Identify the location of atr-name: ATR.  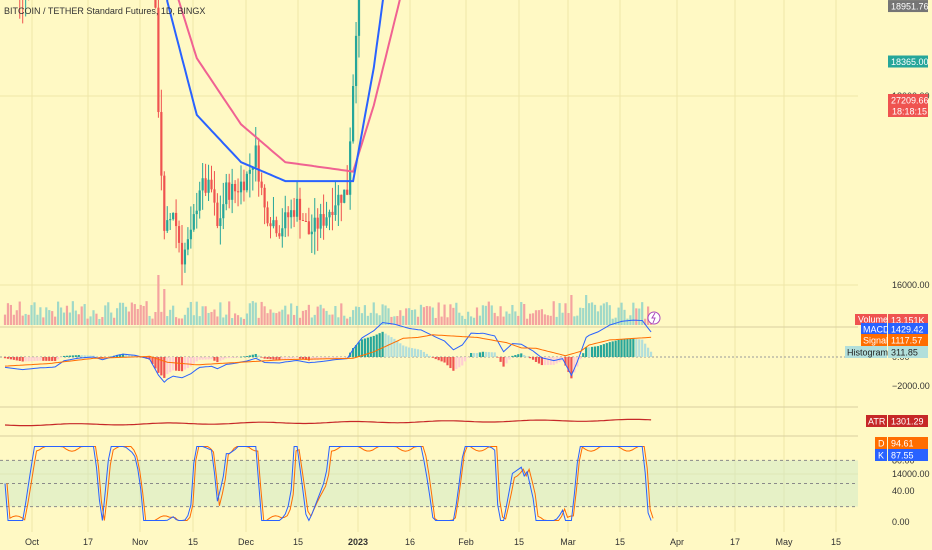
(877, 422).